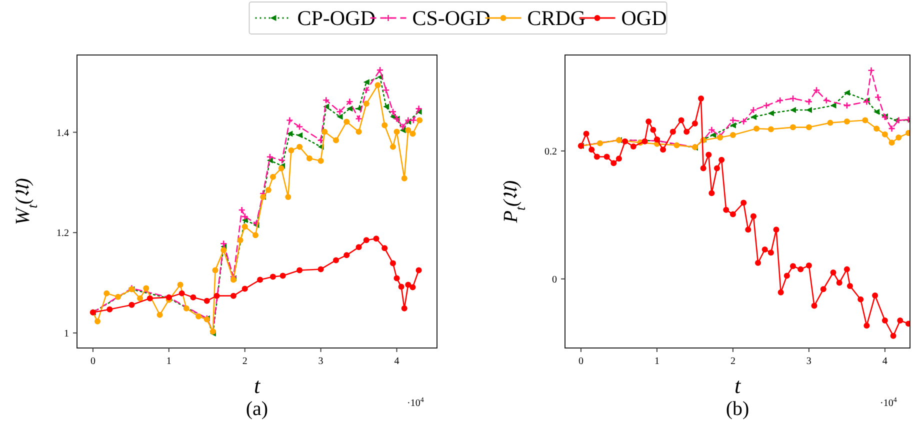 The image size is (916, 442). What do you see at coordinates (644, 18) in the screenshot?
I see `legend-label: OGD` at bounding box center [644, 18].